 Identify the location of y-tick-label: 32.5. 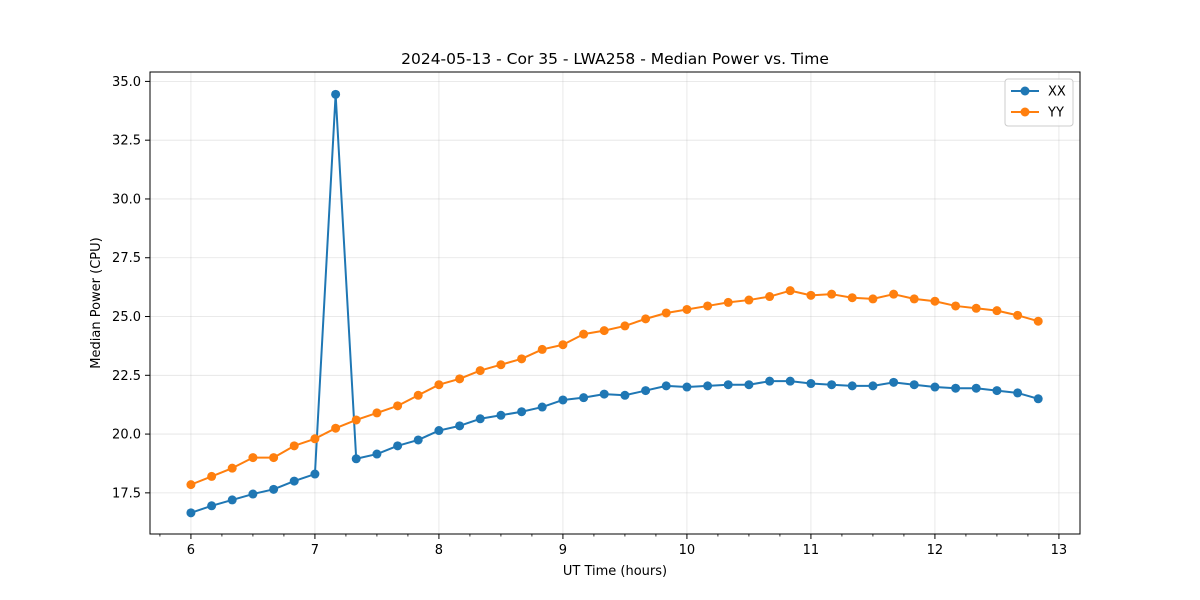
(126, 141).